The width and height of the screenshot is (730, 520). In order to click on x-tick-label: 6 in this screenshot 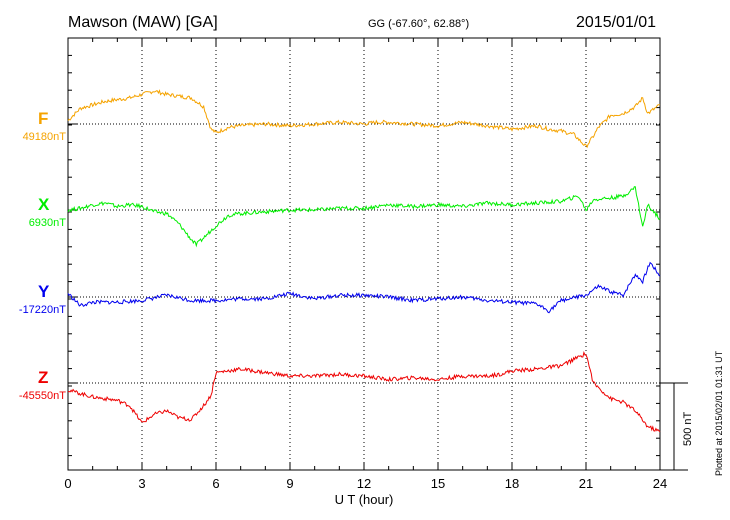, I will do `click(216, 483)`.